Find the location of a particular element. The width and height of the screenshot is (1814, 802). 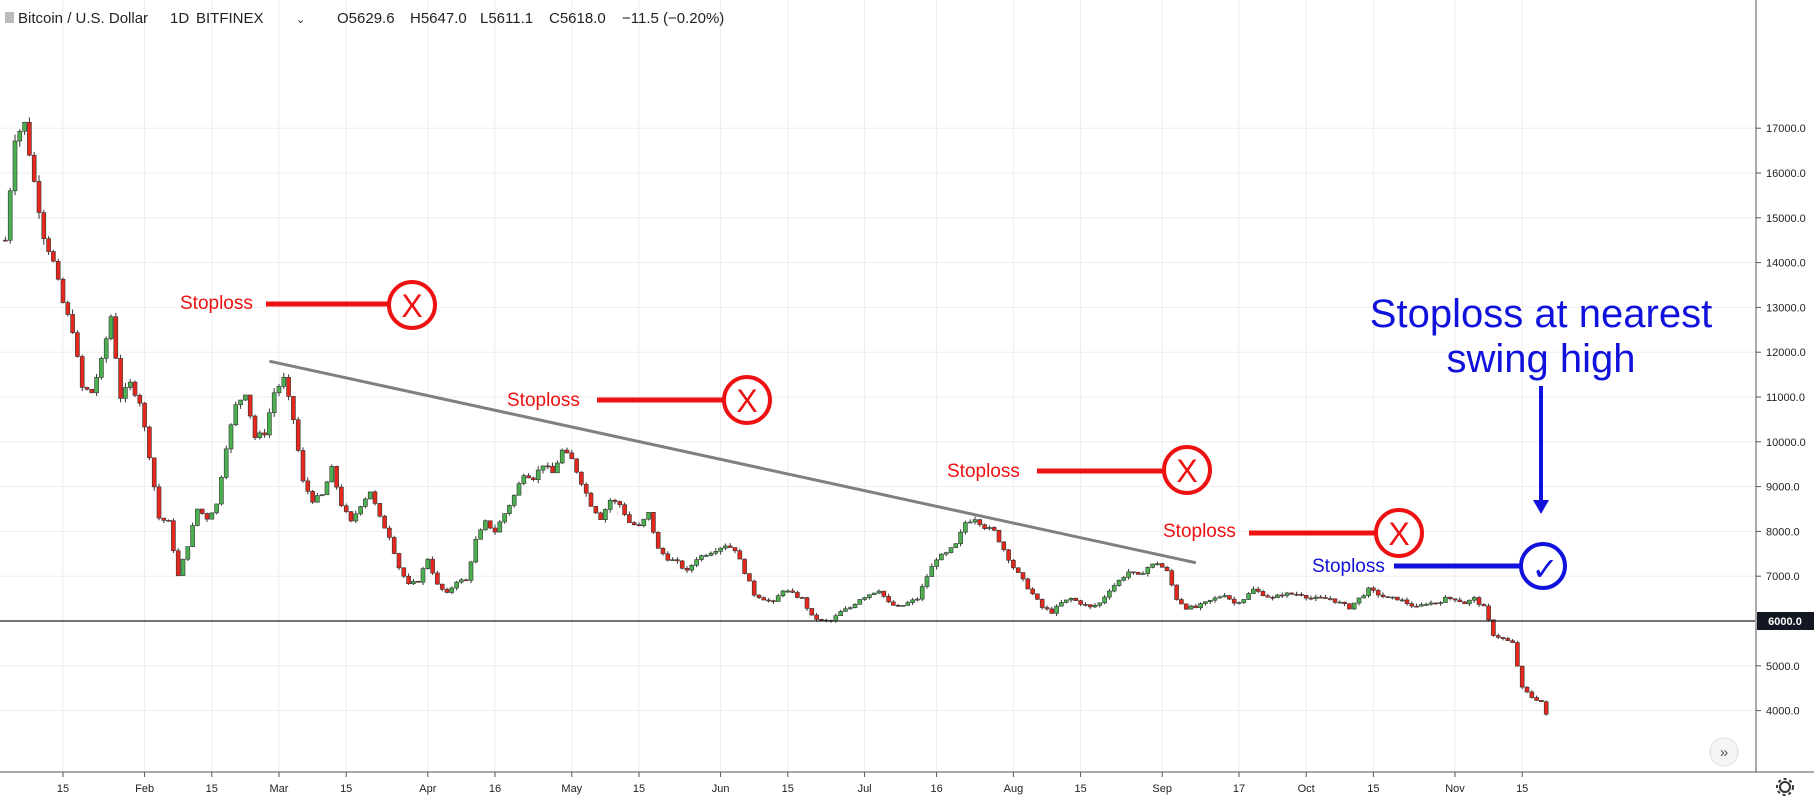

stoploss-annotation-1: Stoploss X is located at coordinates (308, 305).